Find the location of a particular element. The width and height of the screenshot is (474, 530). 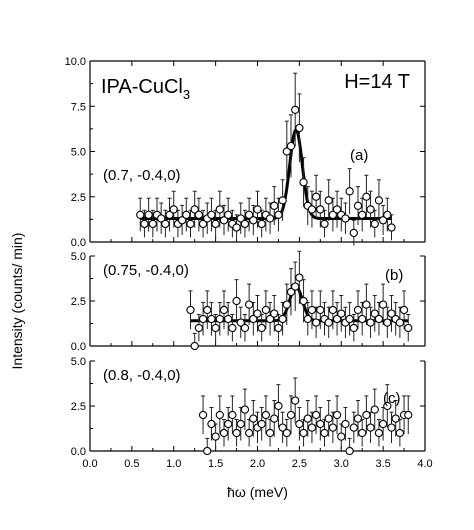

chart-title: IPA-CuCl3 is located at coordinates (145, 89).